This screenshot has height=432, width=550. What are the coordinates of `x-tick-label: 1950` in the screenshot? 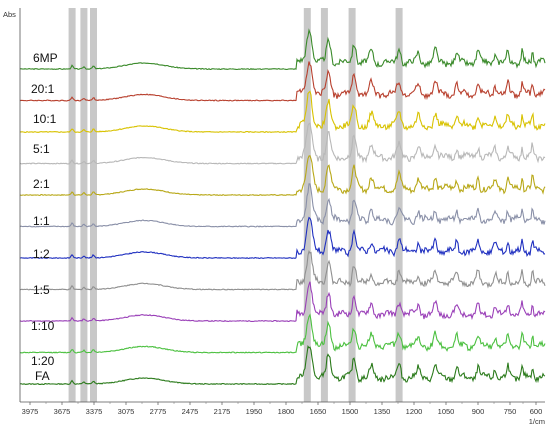 It's located at (254, 411).